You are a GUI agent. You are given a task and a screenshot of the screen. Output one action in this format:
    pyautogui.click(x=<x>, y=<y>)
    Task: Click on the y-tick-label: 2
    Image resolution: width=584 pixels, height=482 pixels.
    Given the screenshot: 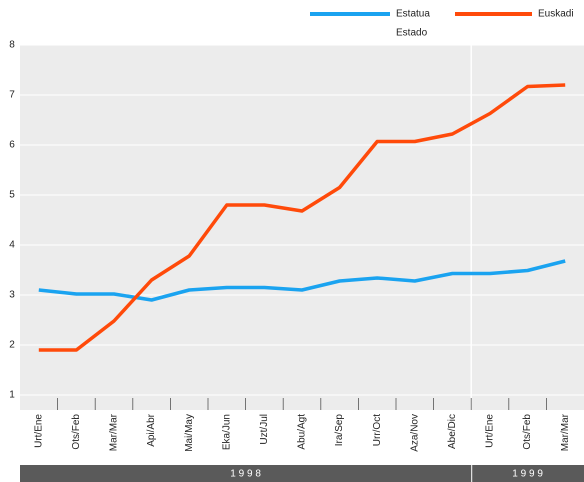 What is the action you would take?
    pyautogui.click(x=12, y=345)
    